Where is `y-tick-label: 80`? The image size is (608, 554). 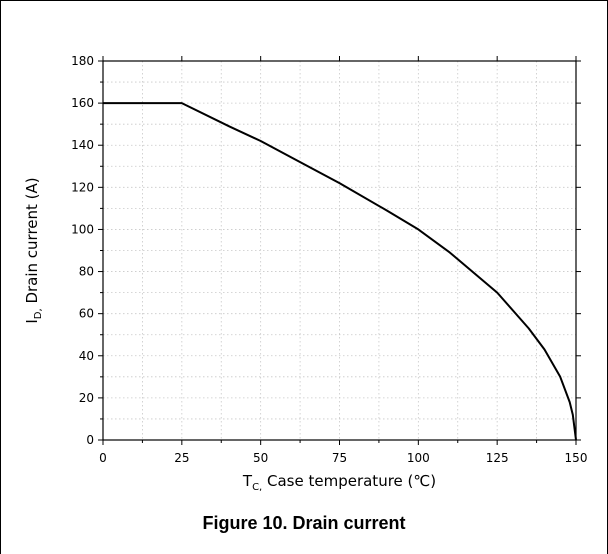 y-tick-label: 80 is located at coordinates (86, 272).